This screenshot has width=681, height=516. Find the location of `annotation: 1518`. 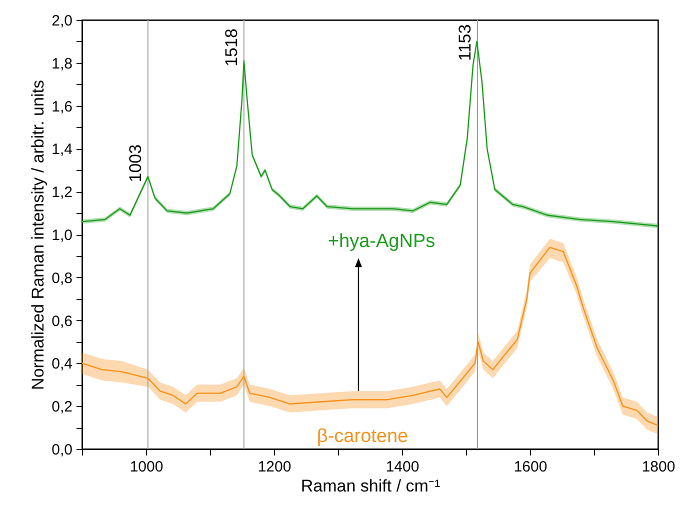

annotation: 1518 is located at coordinates (231, 47).